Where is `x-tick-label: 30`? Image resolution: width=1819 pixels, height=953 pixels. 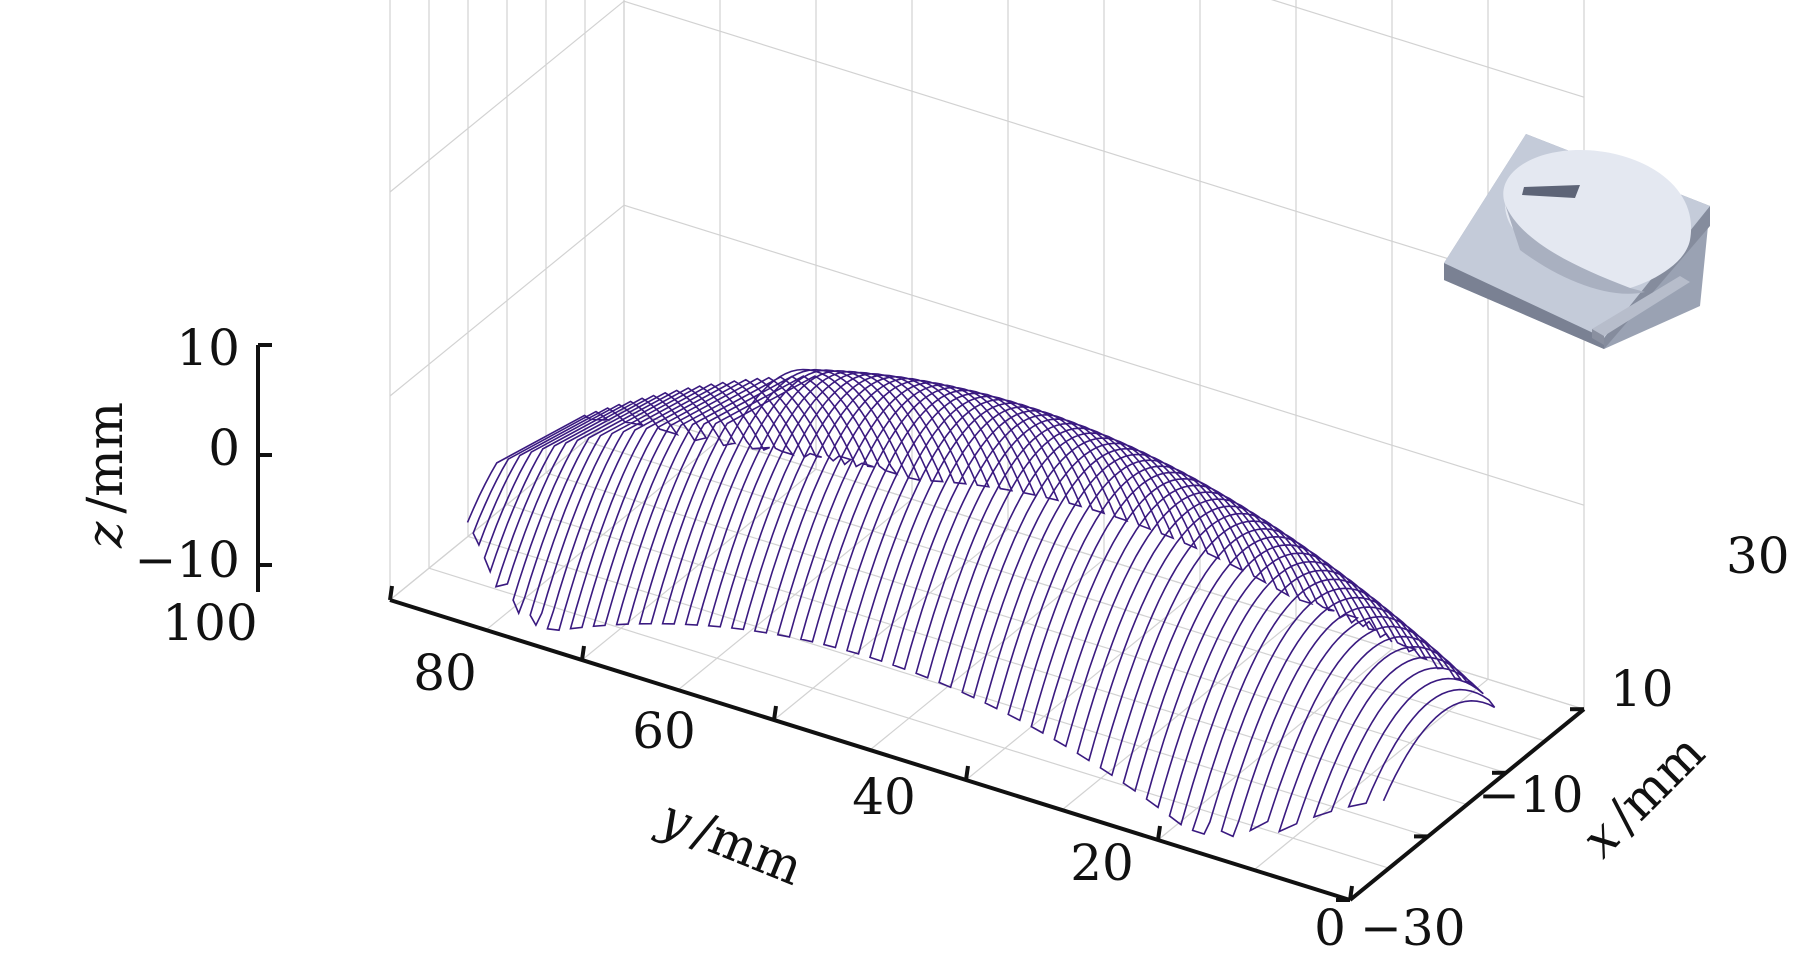
x-tick-label: 30 is located at coordinates (1758, 556).